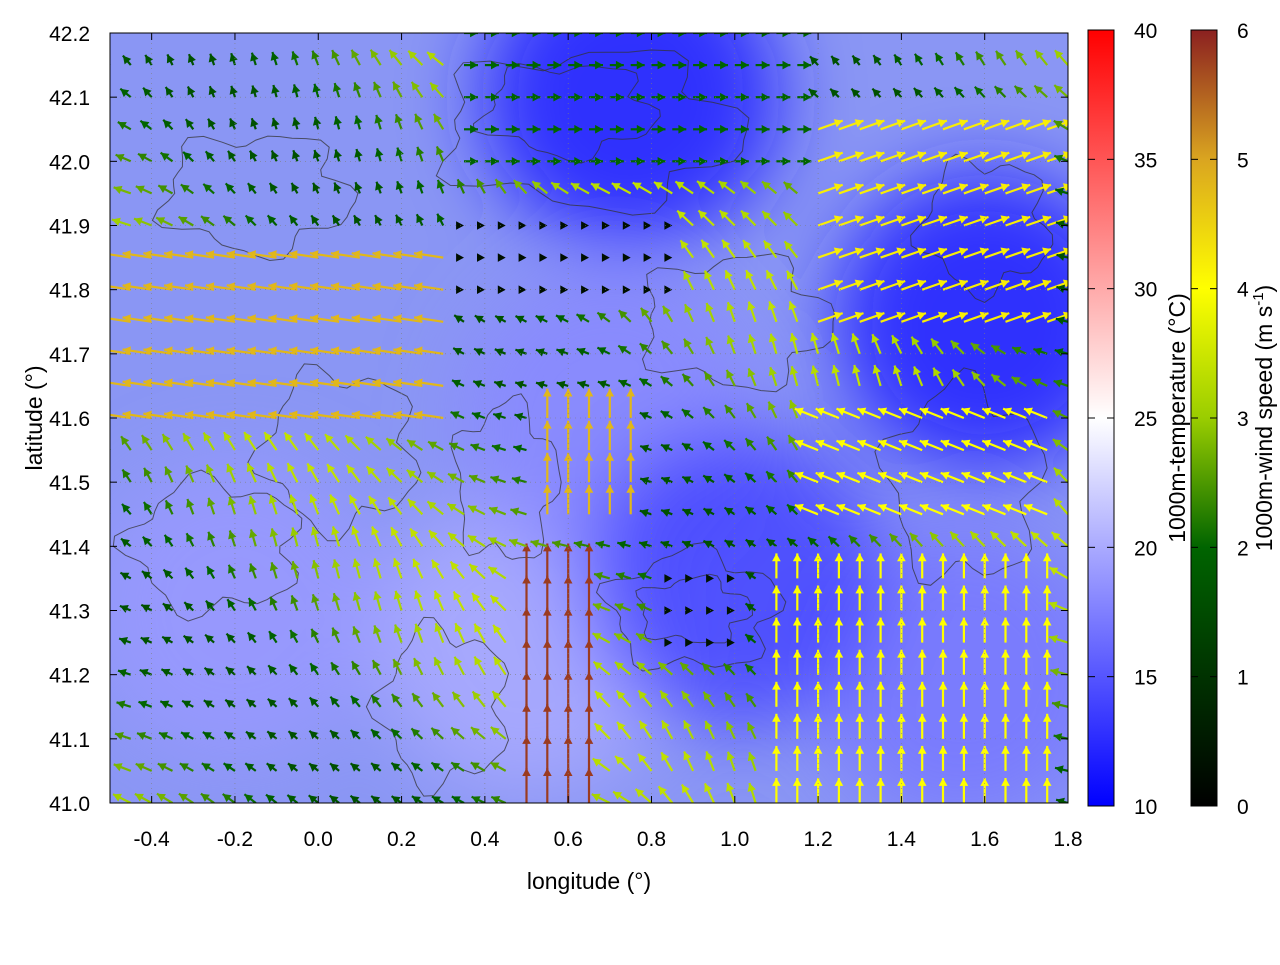  Describe the element at coordinates (34, 417) in the screenshot. I see `y-axis-label: latitude (°)` at that location.